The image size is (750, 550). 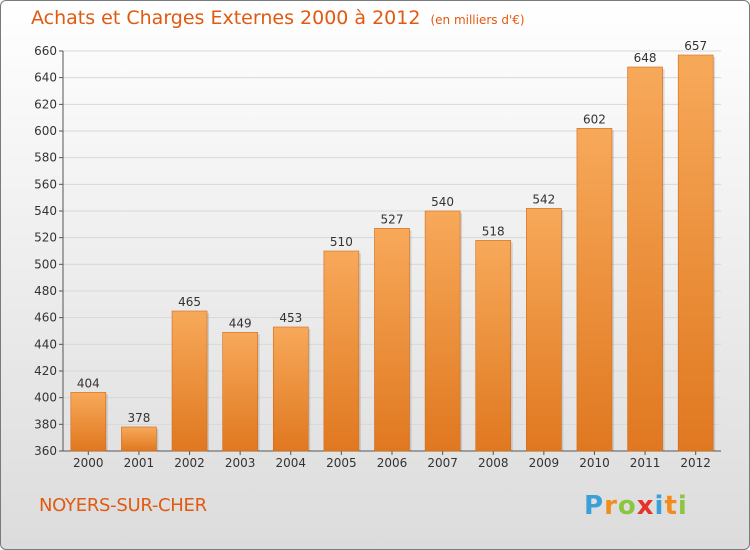 What do you see at coordinates (645, 58) in the screenshot?
I see `data-label: 648` at bounding box center [645, 58].